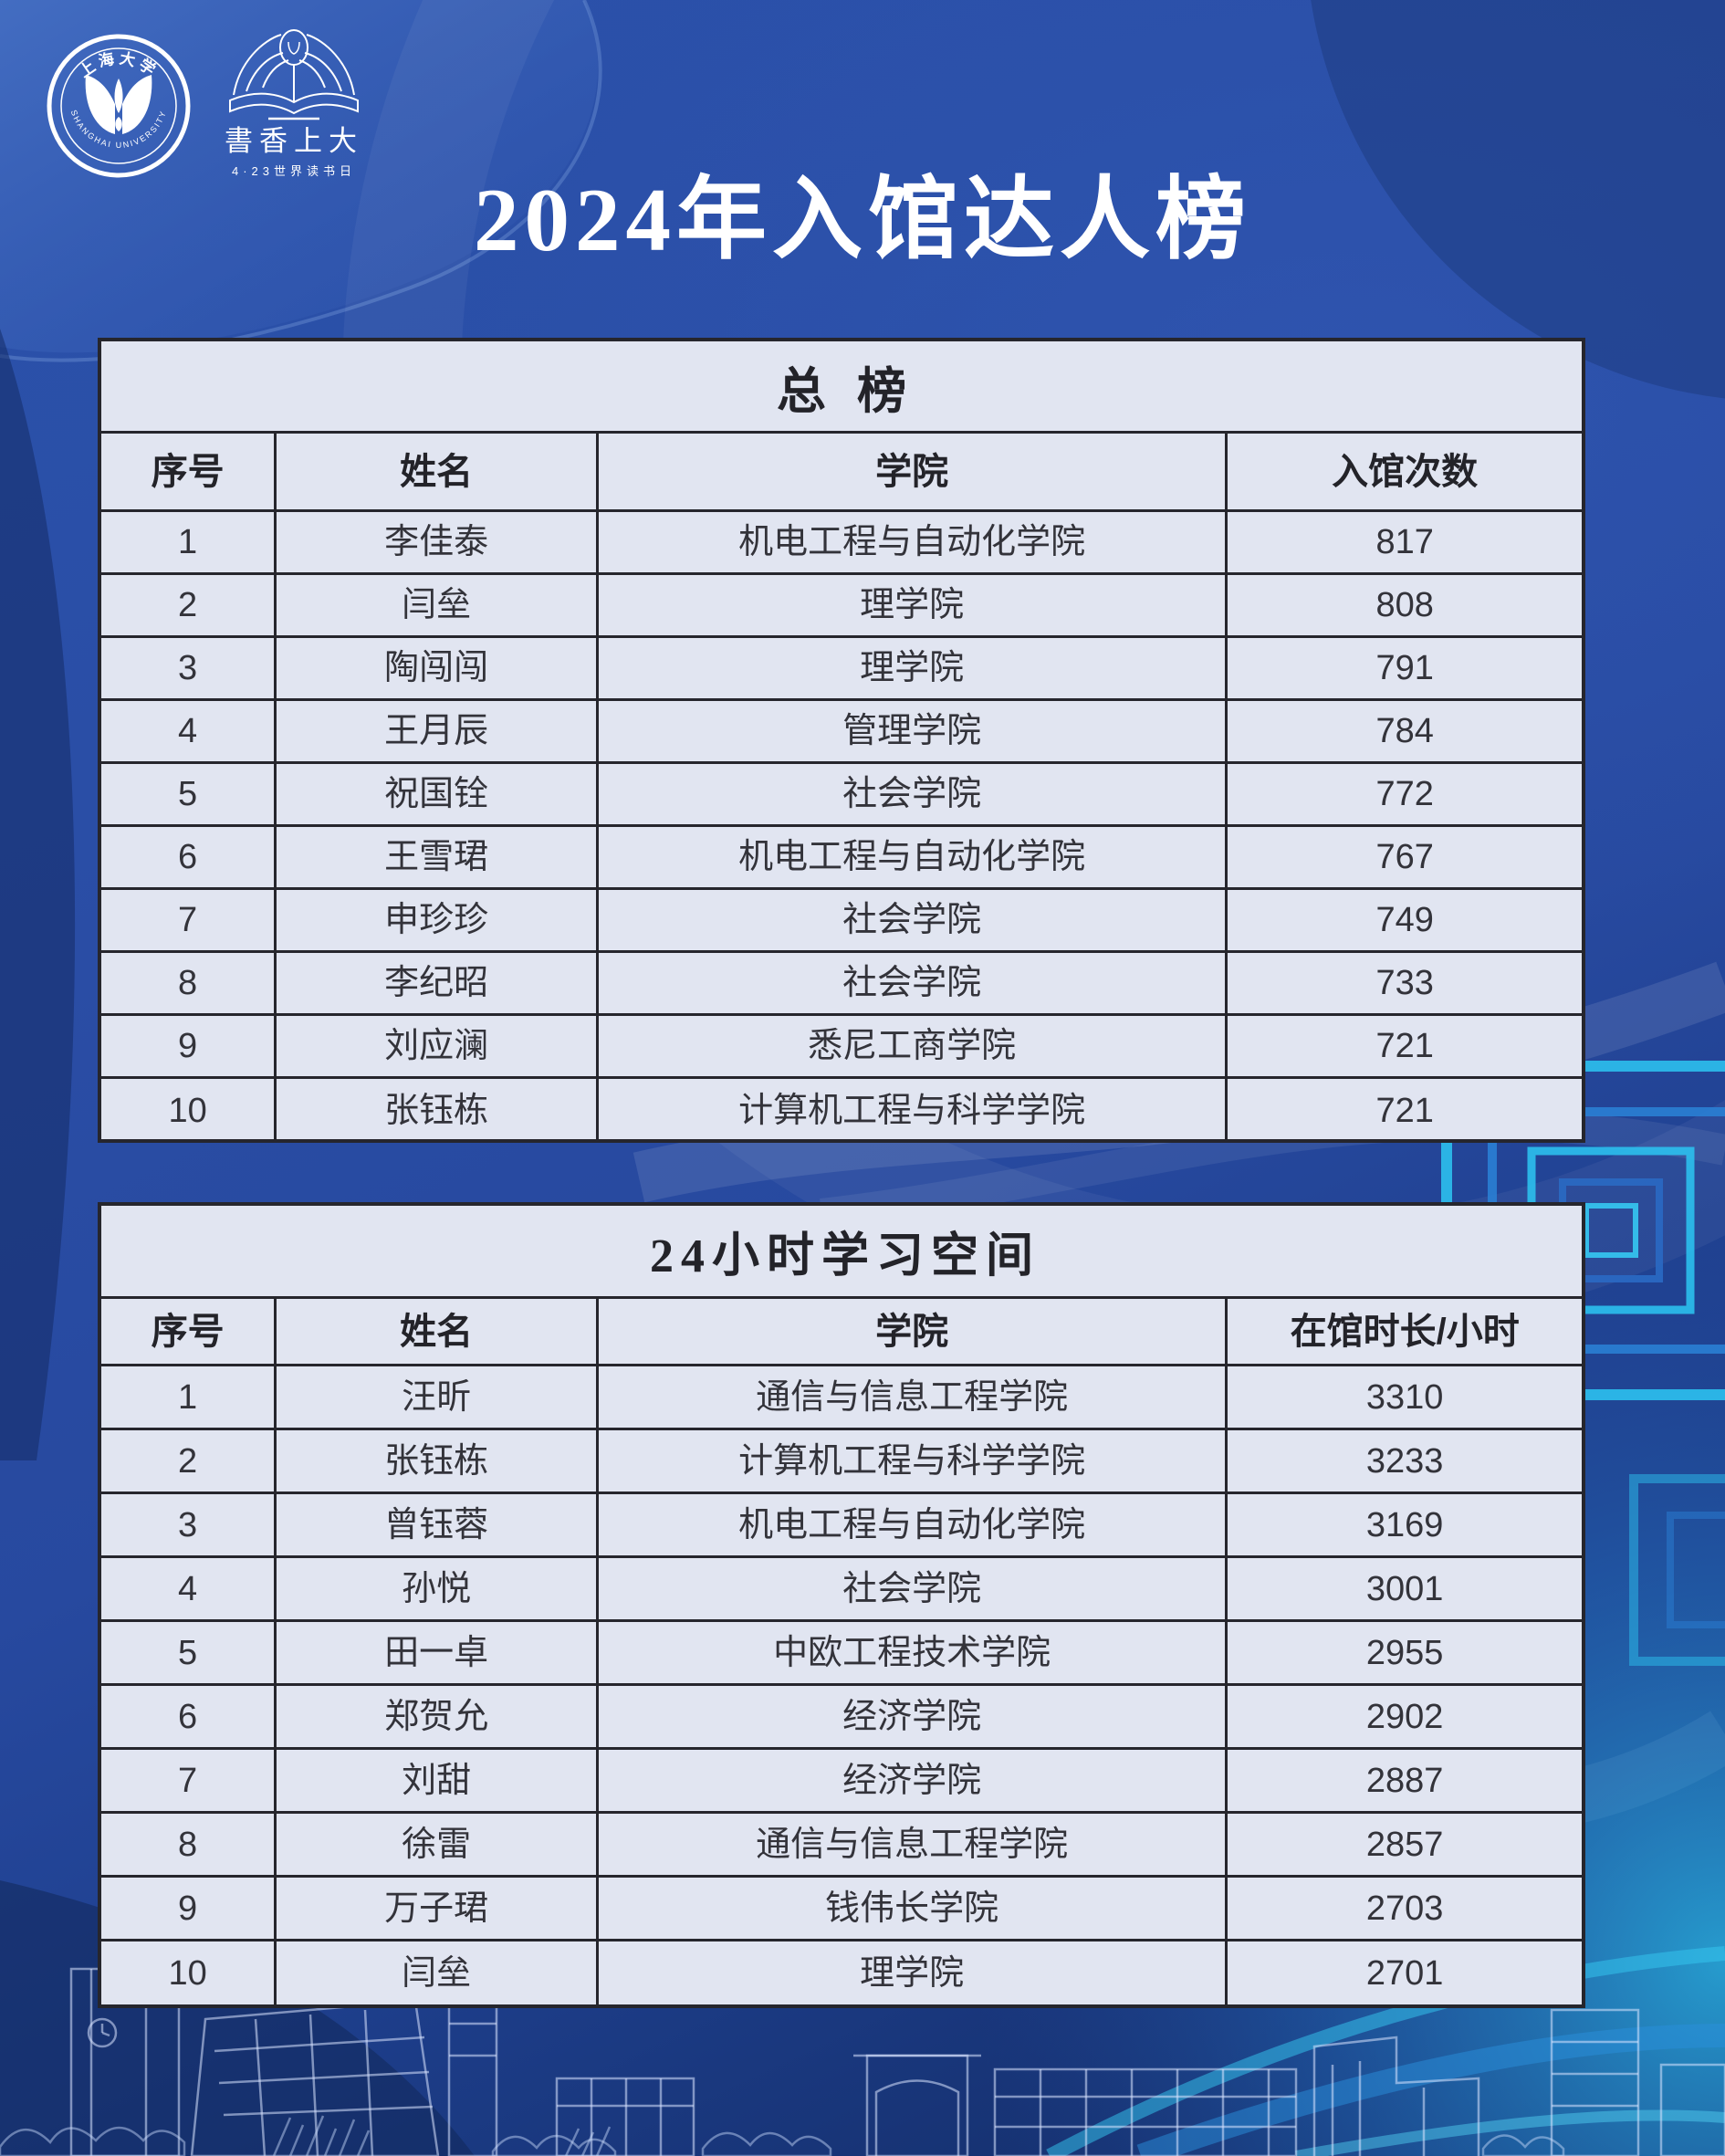 The image size is (1725, 2156). Describe the element at coordinates (1404, 1717) in the screenshot. I see `value-cell: 2902` at that location.